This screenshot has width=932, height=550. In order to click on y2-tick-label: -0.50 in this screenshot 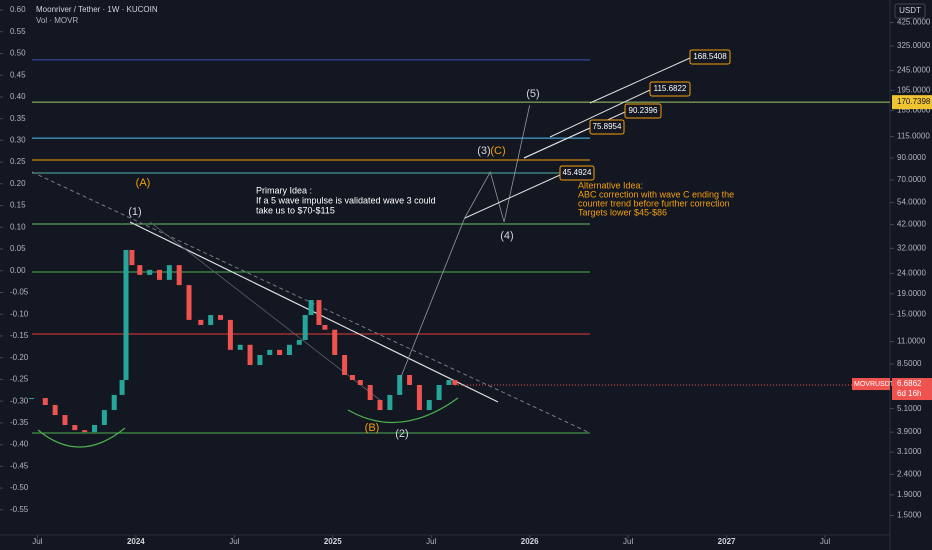, I will do `click(19, 487)`.